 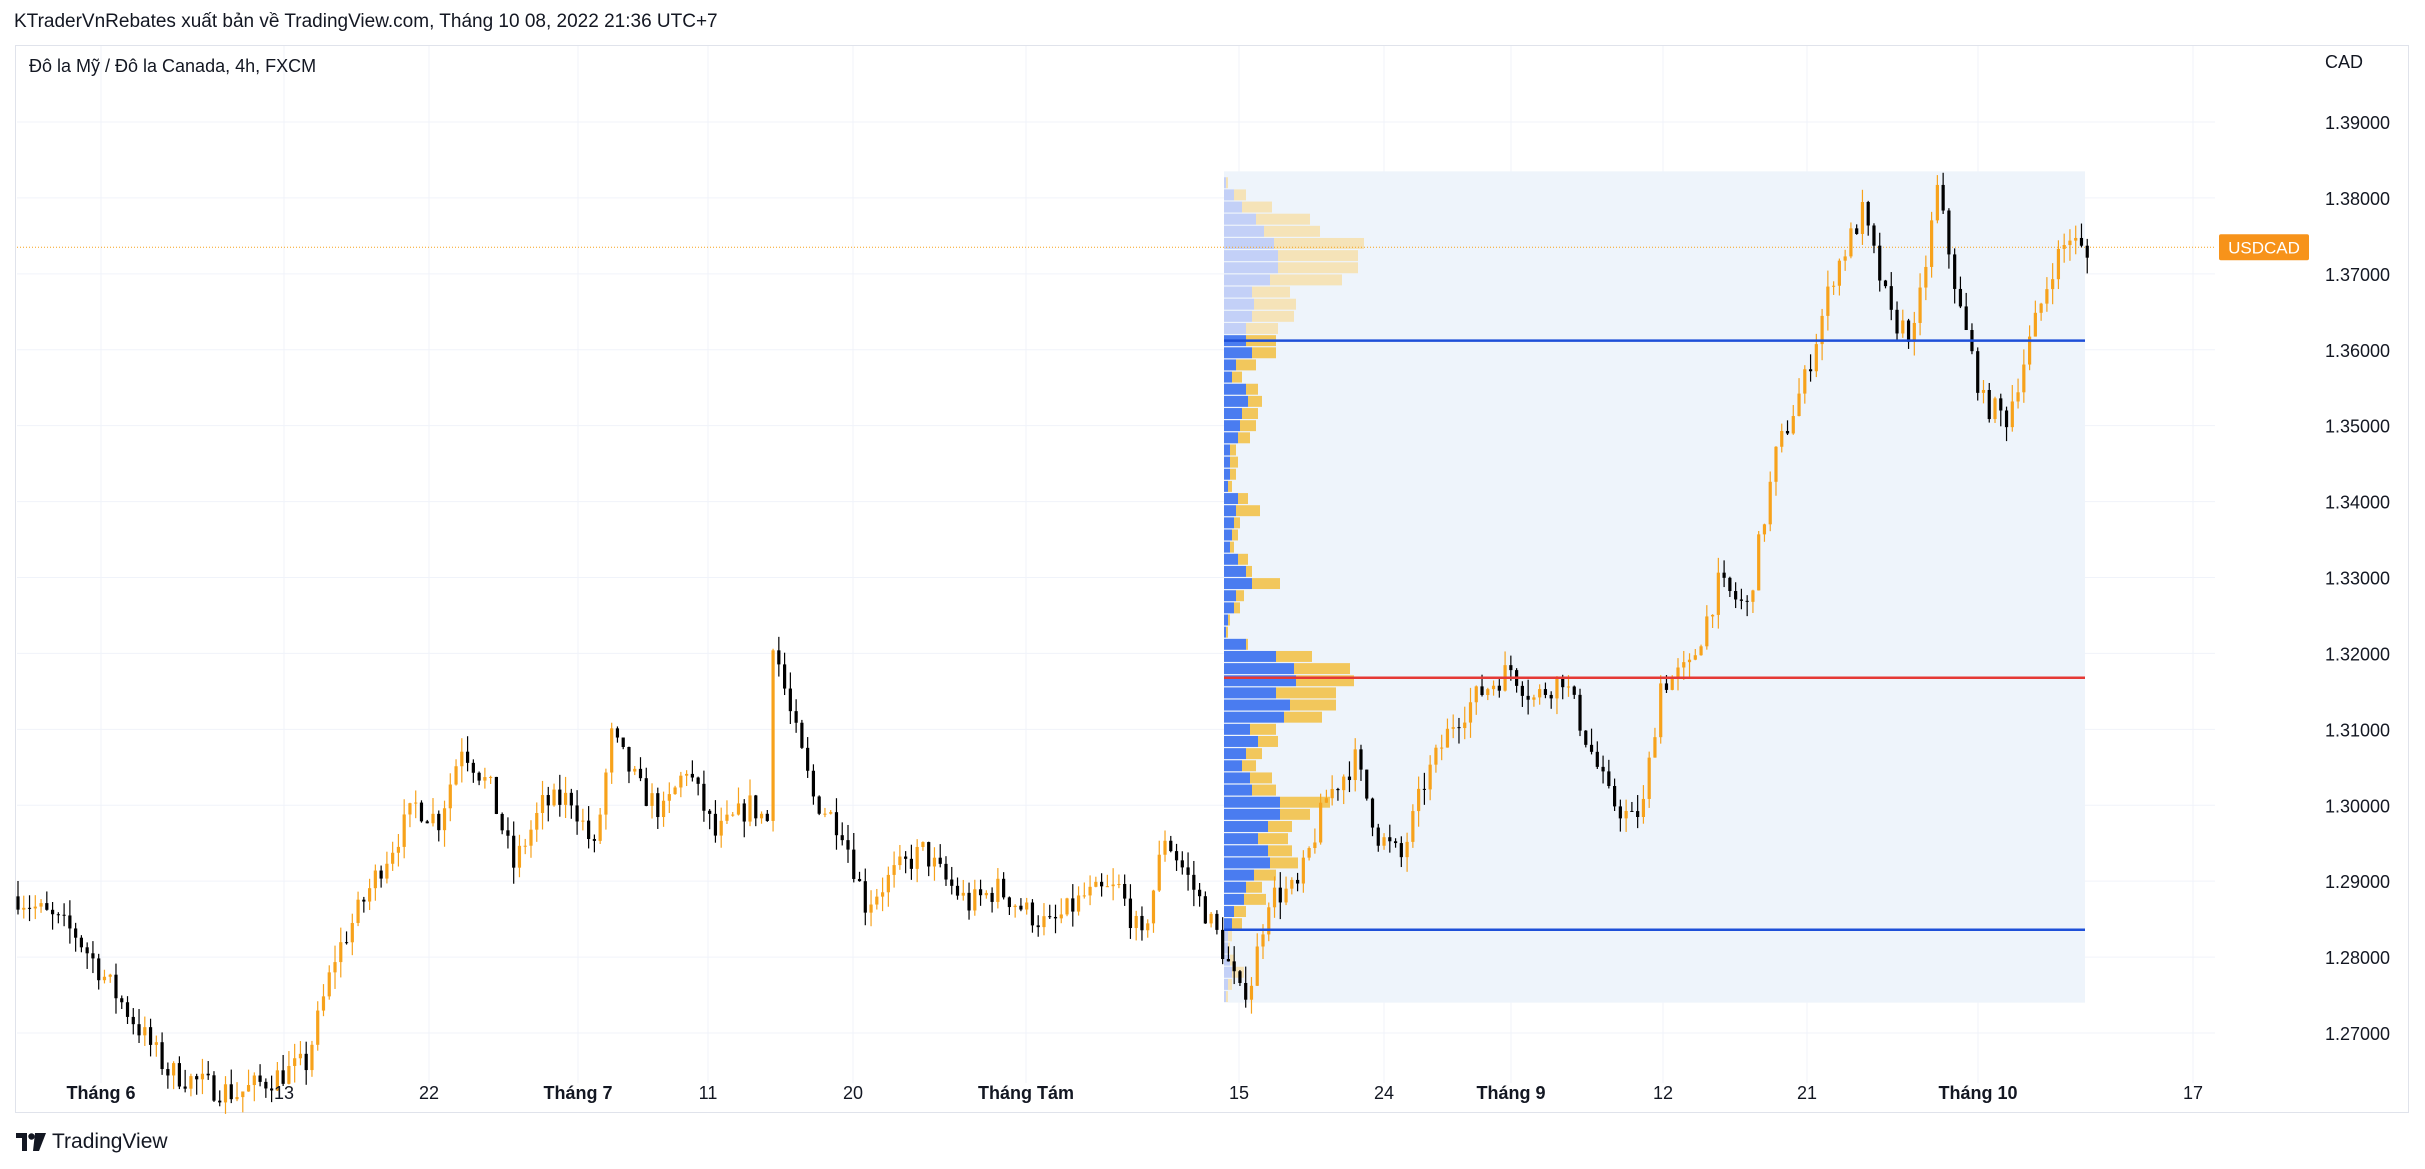 What do you see at coordinates (429, 1093) in the screenshot?
I see `x-tick-label: 22` at bounding box center [429, 1093].